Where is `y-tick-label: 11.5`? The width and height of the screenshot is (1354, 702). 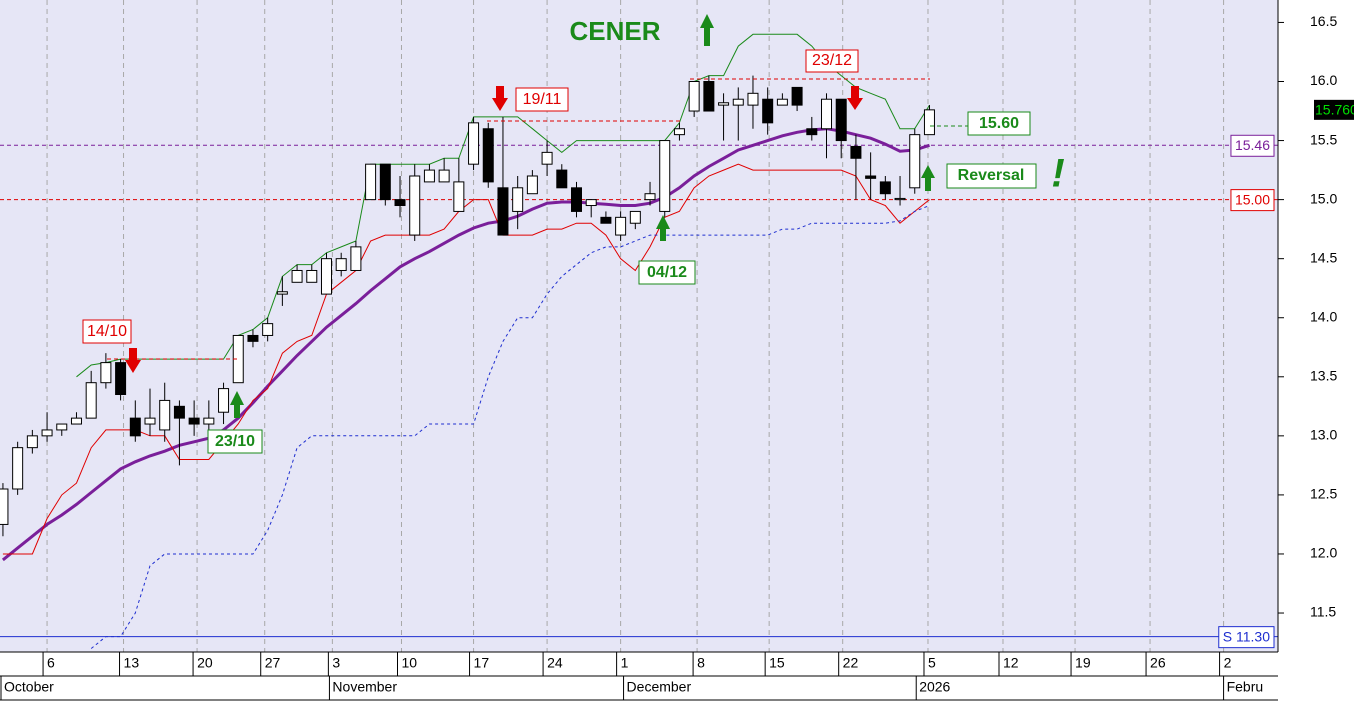
y-tick-label: 11.5 is located at coordinates (1323, 612).